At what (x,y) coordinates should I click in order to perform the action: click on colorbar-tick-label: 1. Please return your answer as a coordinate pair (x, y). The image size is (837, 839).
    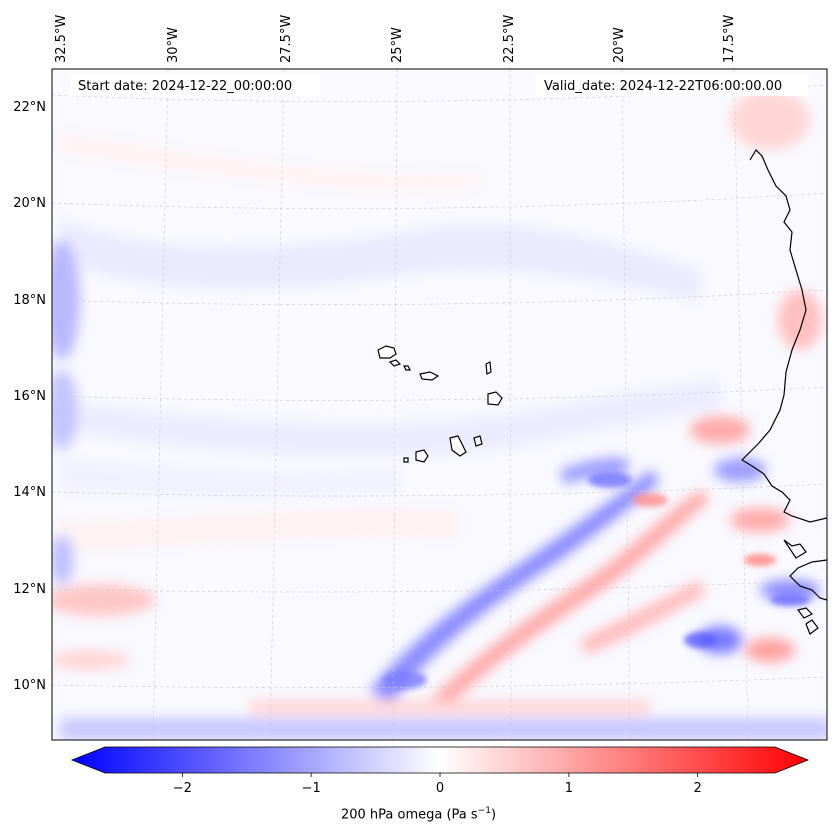
    Looking at the image, I should click on (569, 788).